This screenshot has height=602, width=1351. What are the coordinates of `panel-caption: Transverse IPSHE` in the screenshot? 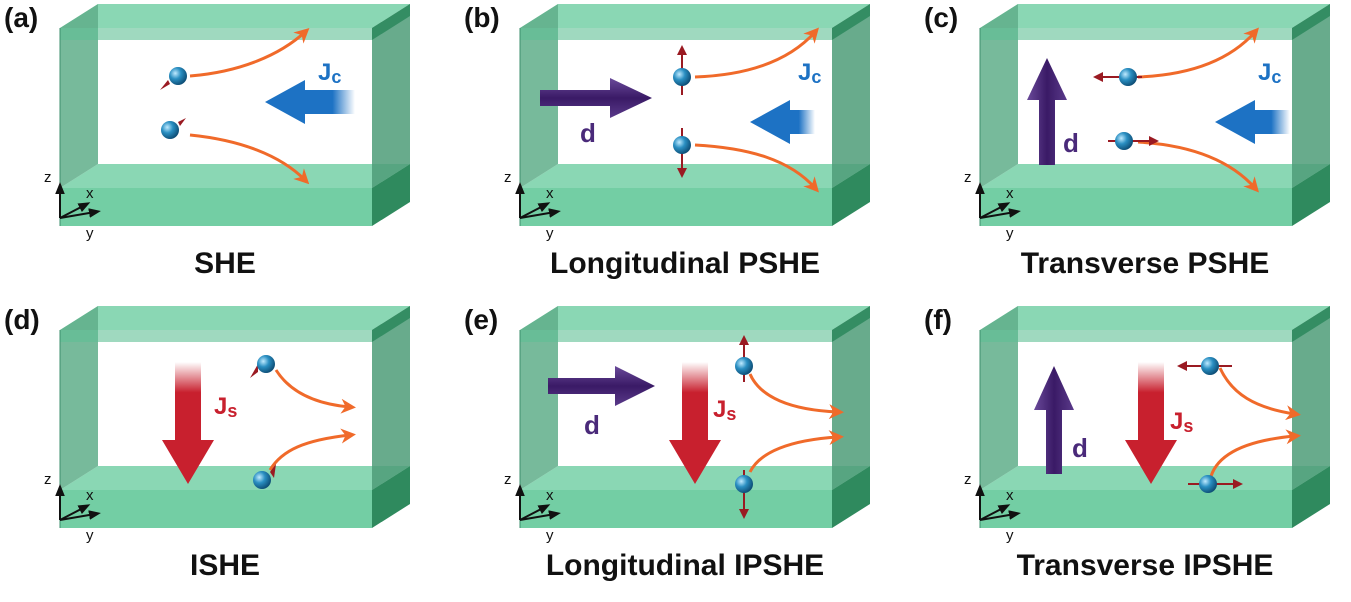 It's located at (1145, 565).